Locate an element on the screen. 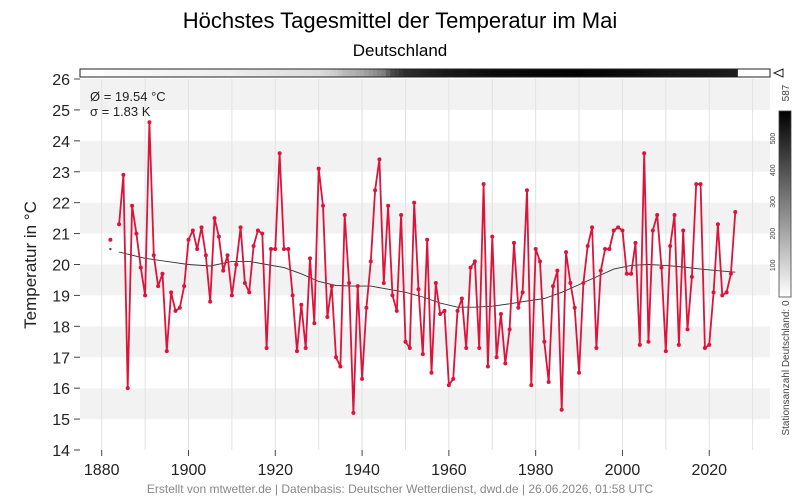 The width and height of the screenshot is (800, 500). y-tick-label: 20 is located at coordinates (61, 266).